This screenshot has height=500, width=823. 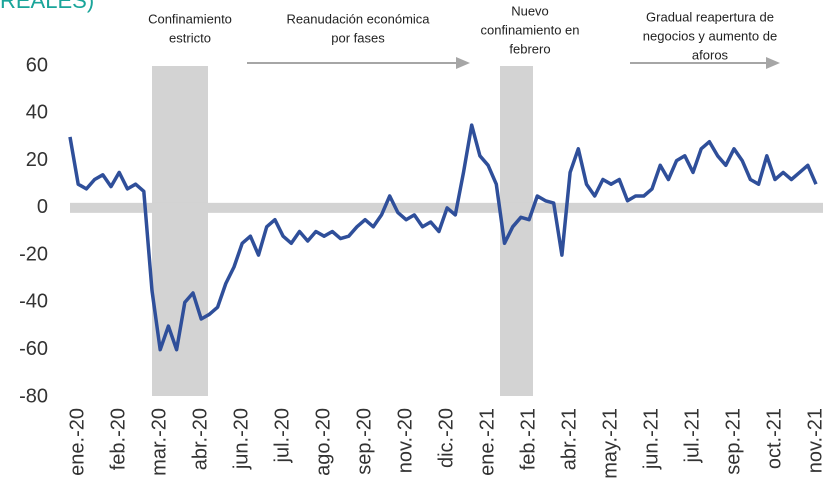 What do you see at coordinates (33, 254) in the screenshot?
I see `y-tick-label: -20` at bounding box center [33, 254].